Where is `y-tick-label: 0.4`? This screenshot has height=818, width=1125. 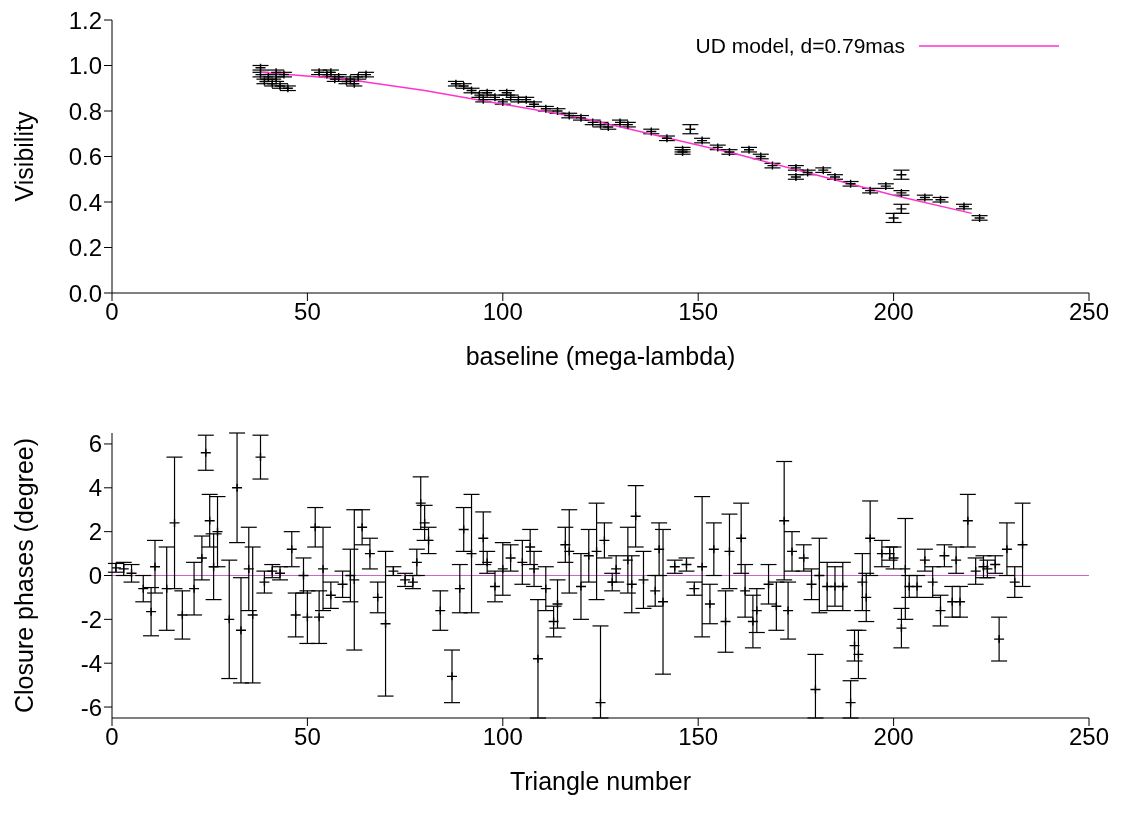
y-tick-label: 0.4 is located at coordinates (85, 202).